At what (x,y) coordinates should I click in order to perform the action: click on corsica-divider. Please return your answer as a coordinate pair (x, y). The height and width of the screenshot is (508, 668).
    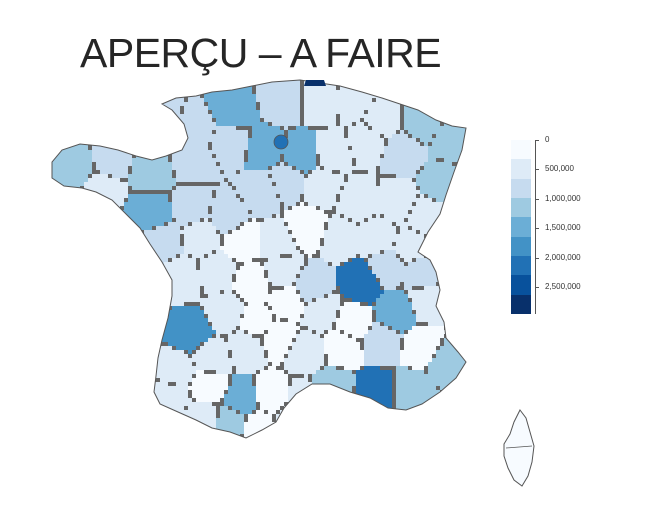
    Looking at the image, I should click on (519, 447).